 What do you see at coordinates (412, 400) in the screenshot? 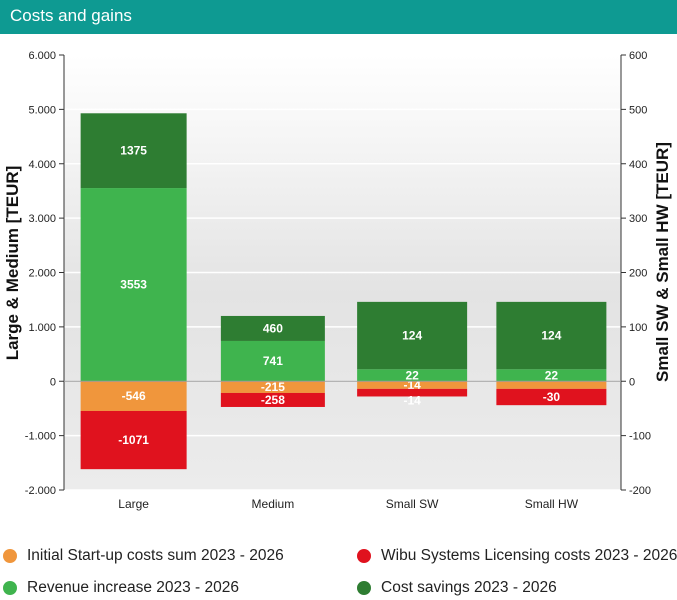
I see `data-label-wibu: -14` at bounding box center [412, 400].